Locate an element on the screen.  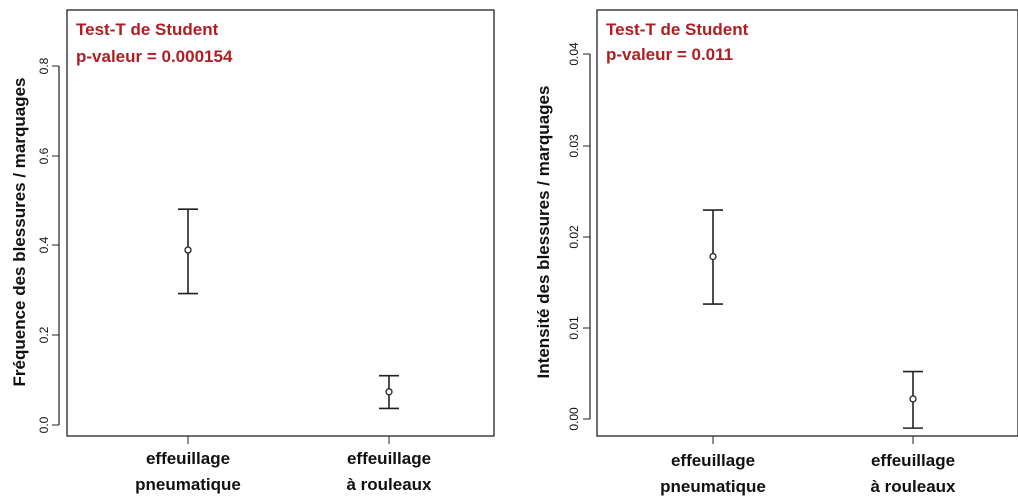
y-tick-label: 0.01 is located at coordinates (574, 328).